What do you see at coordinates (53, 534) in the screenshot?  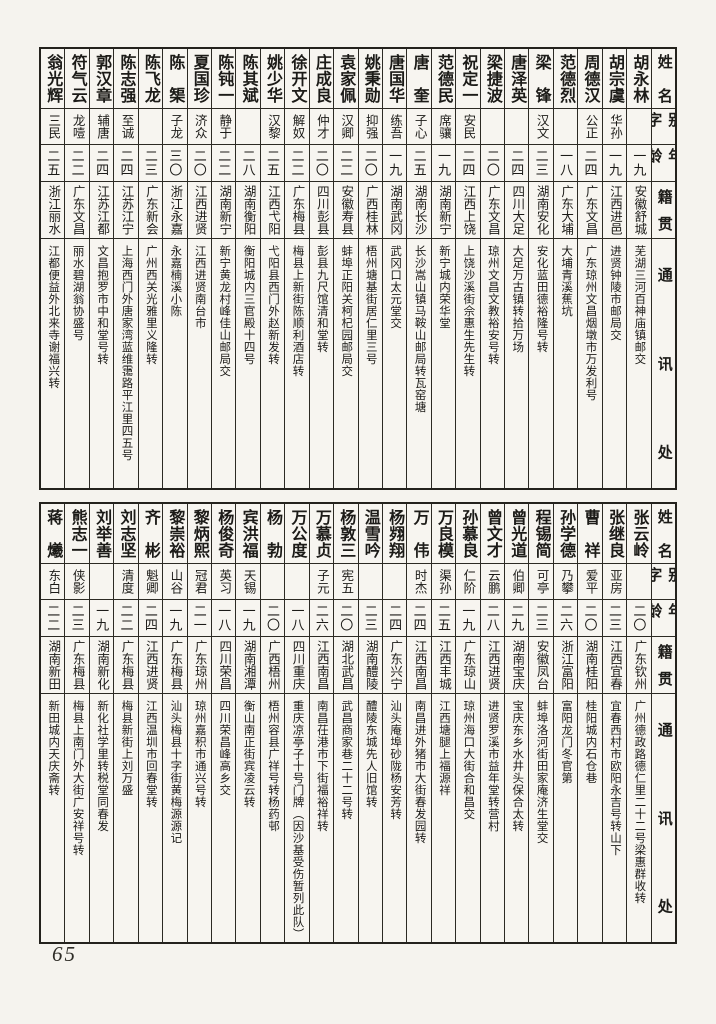 I see `name-cell: 蒋爔` at bounding box center [53, 534].